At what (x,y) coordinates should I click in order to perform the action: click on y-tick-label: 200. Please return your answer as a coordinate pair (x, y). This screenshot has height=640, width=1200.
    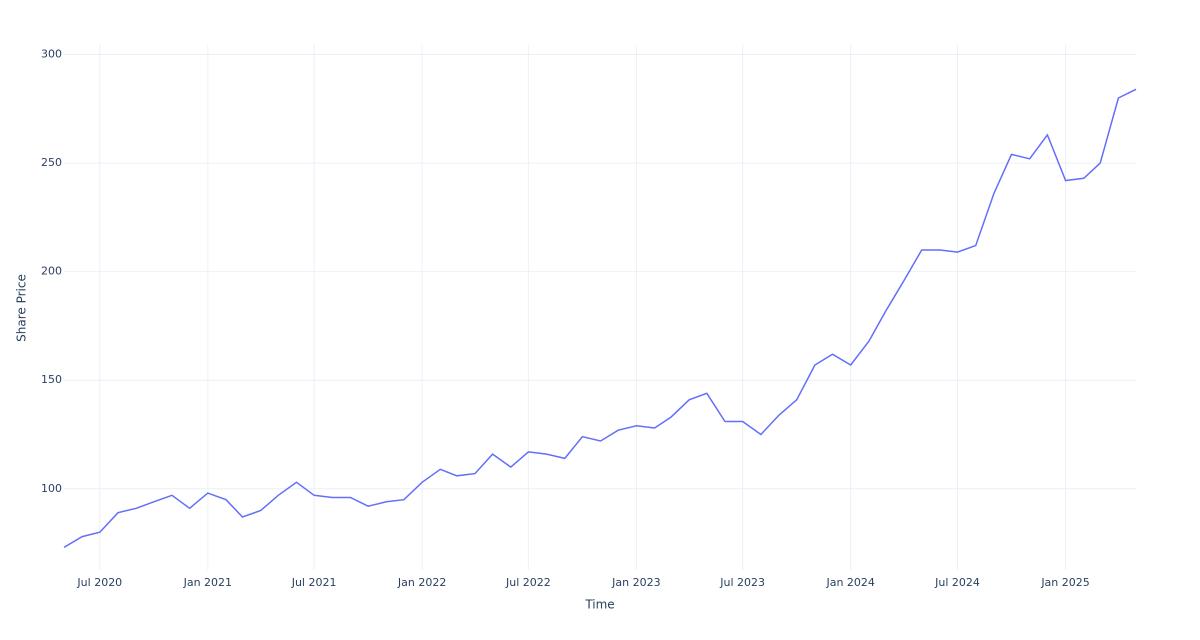
    Looking at the image, I should click on (51, 271).